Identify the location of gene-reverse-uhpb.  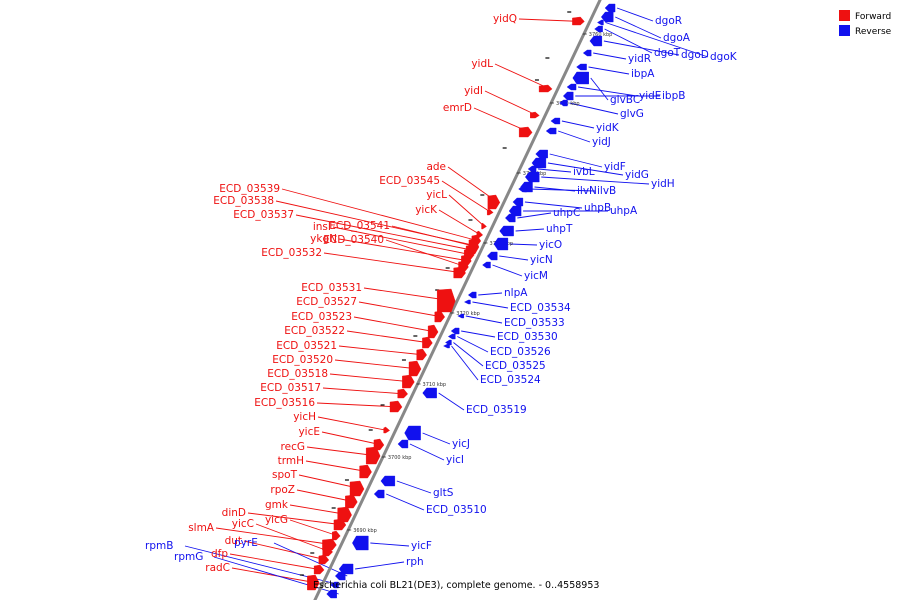
(518, 202).